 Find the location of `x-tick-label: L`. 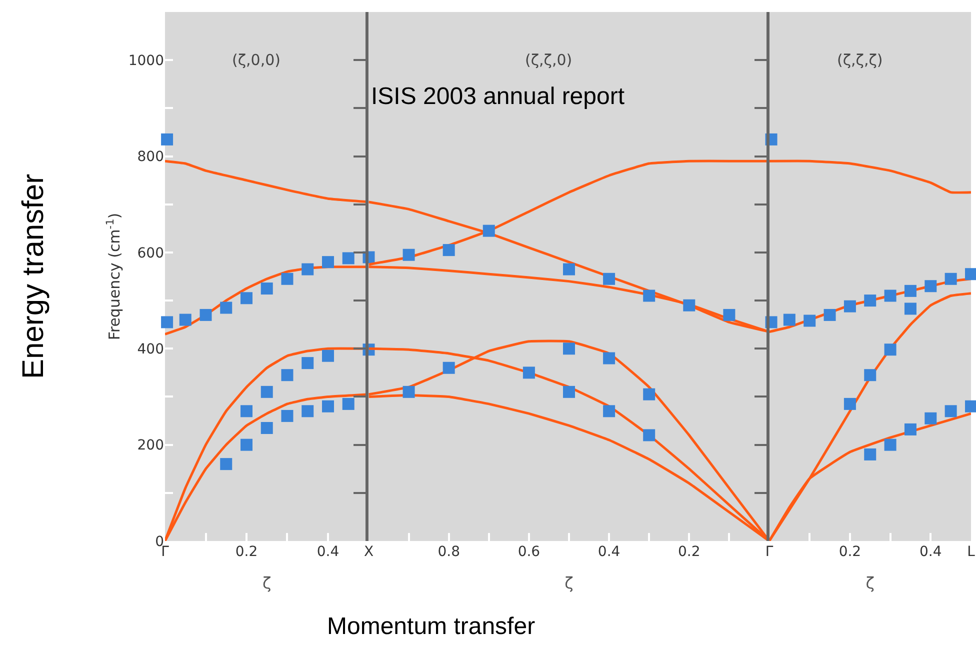

x-tick-label: L is located at coordinates (971, 552).